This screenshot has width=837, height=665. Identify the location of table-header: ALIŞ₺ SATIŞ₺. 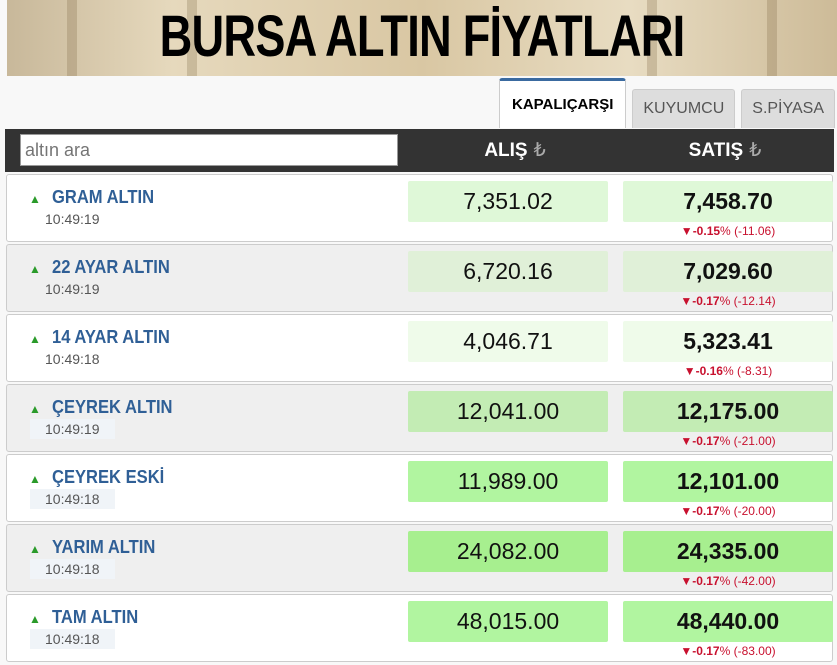
(419, 150).